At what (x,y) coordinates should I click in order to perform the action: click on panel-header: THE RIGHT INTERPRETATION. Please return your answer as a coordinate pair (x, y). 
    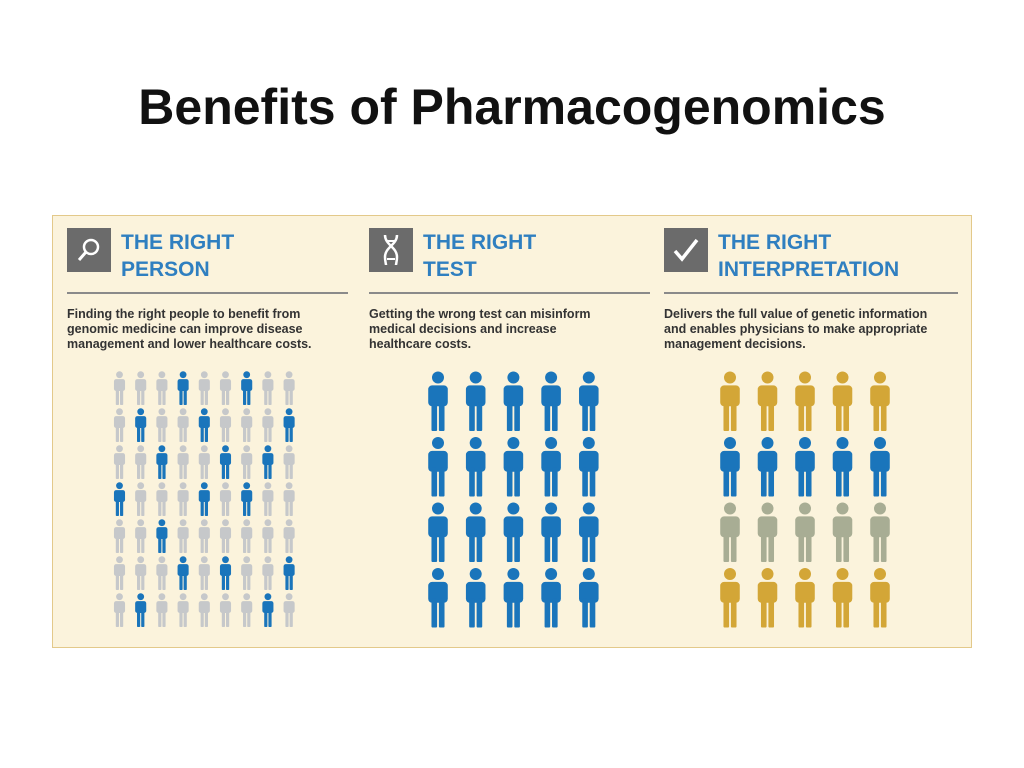
    Looking at the image, I should click on (781, 255).